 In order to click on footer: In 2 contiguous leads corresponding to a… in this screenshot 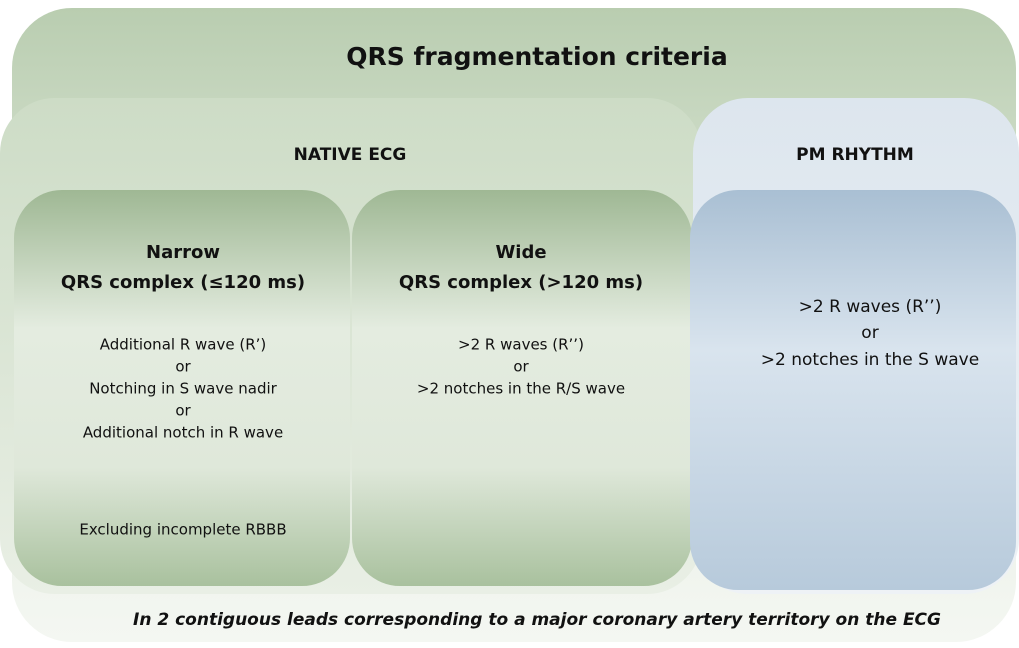, I will do `click(537, 620)`.